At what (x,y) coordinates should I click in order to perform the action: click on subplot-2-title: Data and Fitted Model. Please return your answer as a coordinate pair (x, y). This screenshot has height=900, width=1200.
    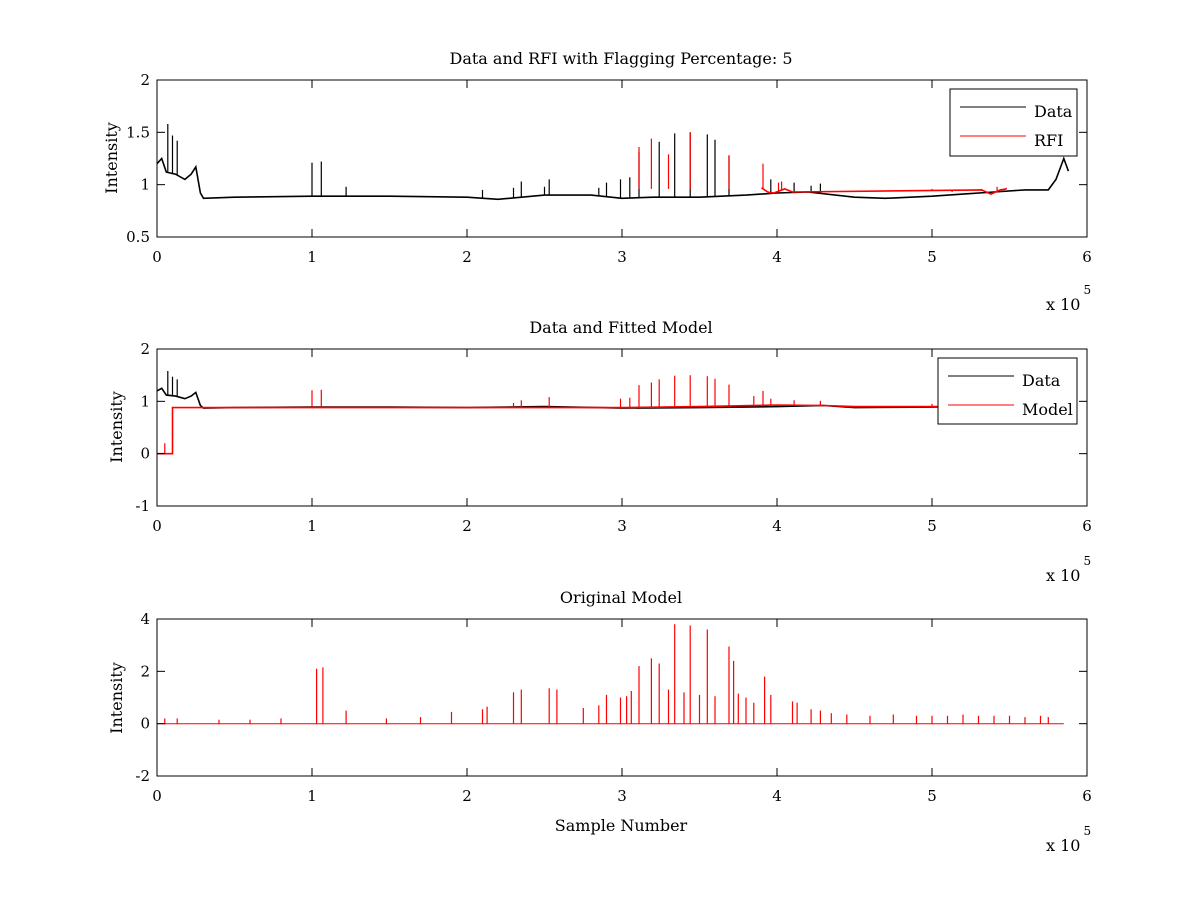
    Looking at the image, I should click on (620, 327).